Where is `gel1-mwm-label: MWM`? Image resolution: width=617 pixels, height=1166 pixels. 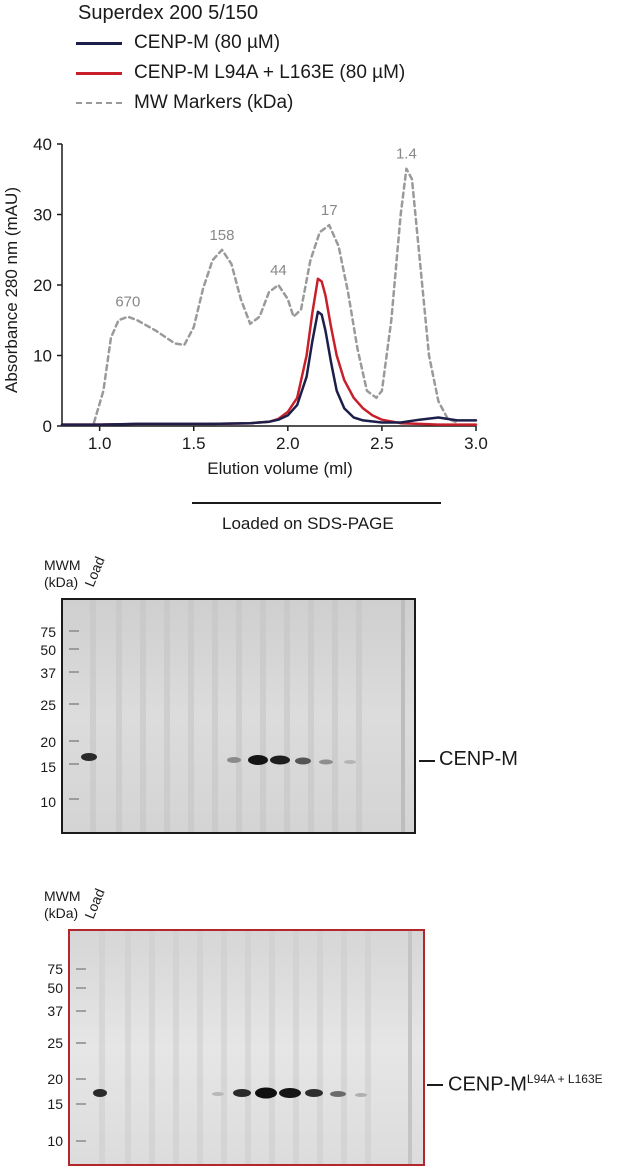 gel1-mwm-label: MWM is located at coordinates (62, 565).